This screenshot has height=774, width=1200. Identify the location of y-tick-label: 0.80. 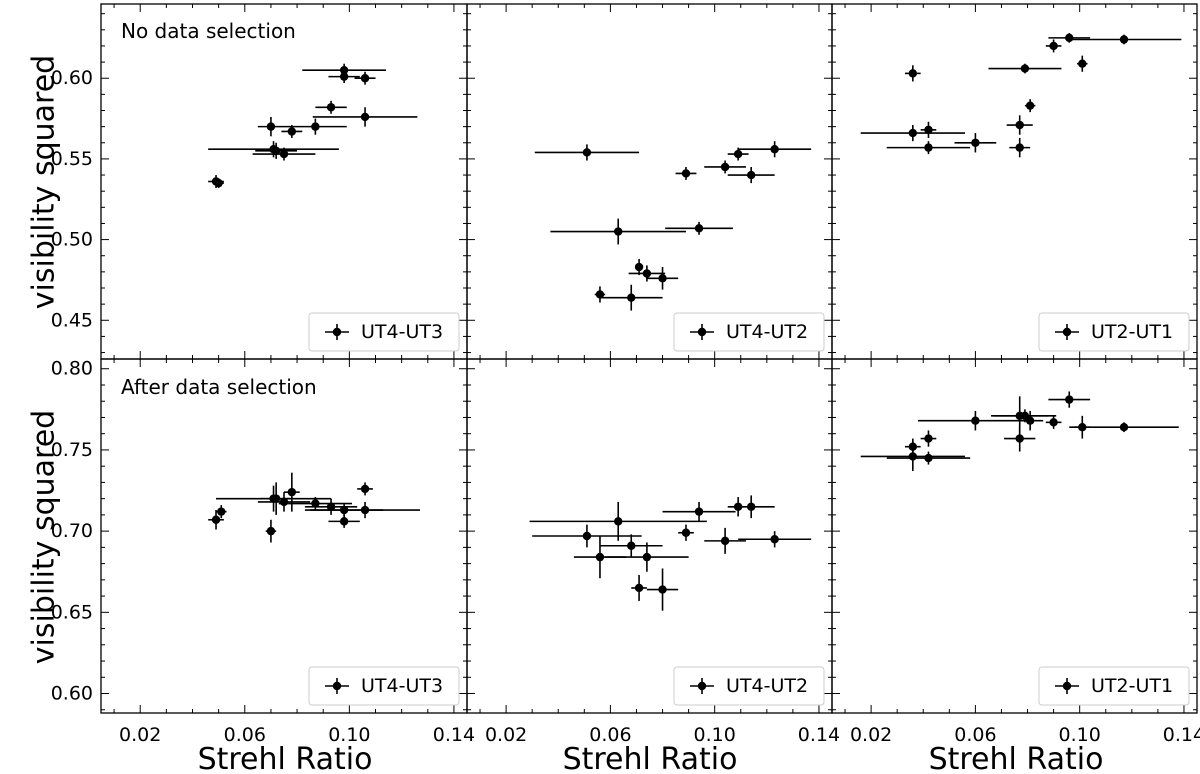
(72, 369).